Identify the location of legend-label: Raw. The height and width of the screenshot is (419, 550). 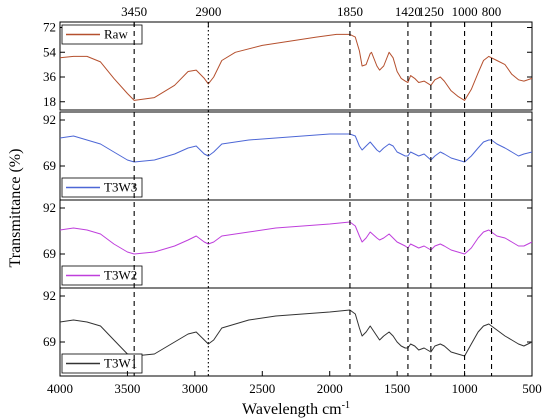
(116, 34).